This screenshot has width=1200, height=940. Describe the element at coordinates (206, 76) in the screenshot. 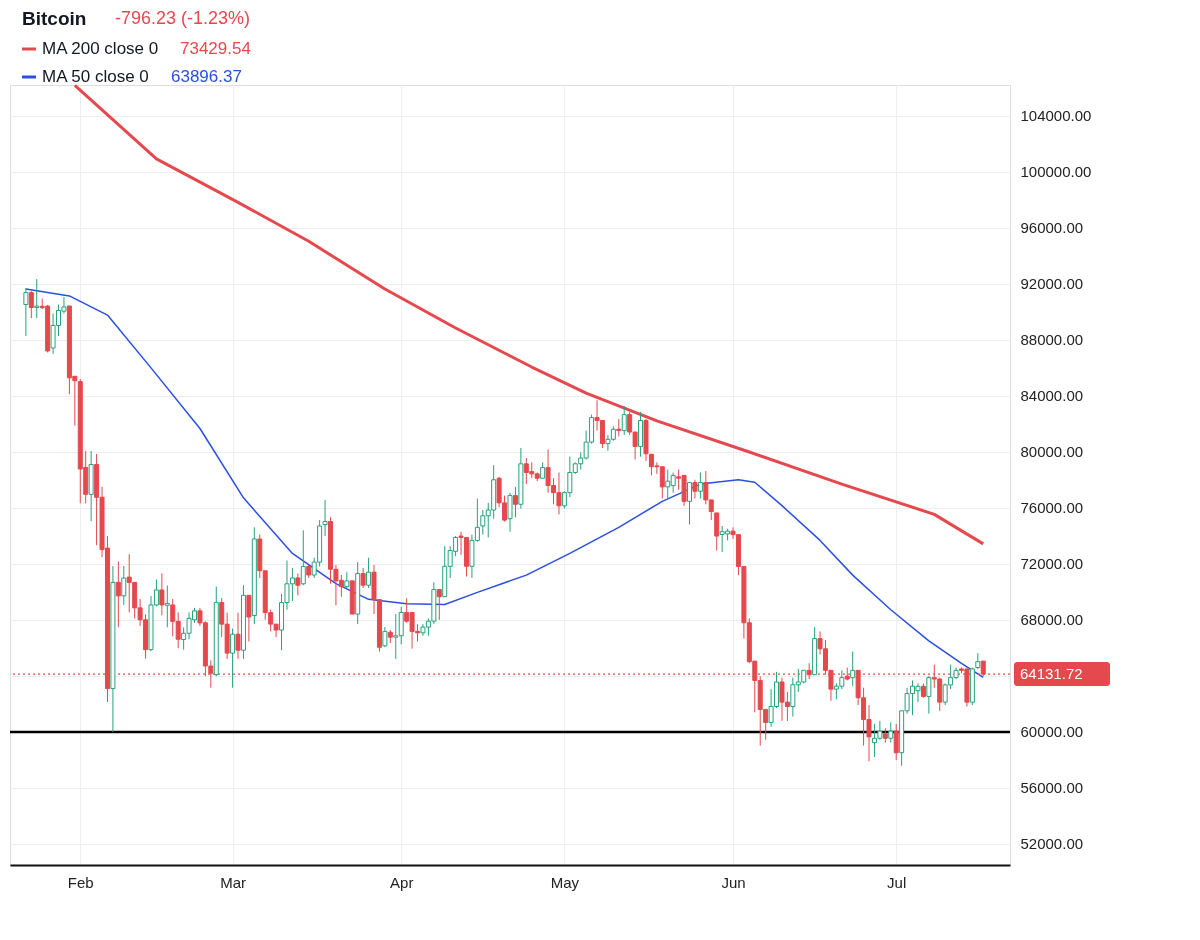

I see `annotation: 63896.37` at that location.